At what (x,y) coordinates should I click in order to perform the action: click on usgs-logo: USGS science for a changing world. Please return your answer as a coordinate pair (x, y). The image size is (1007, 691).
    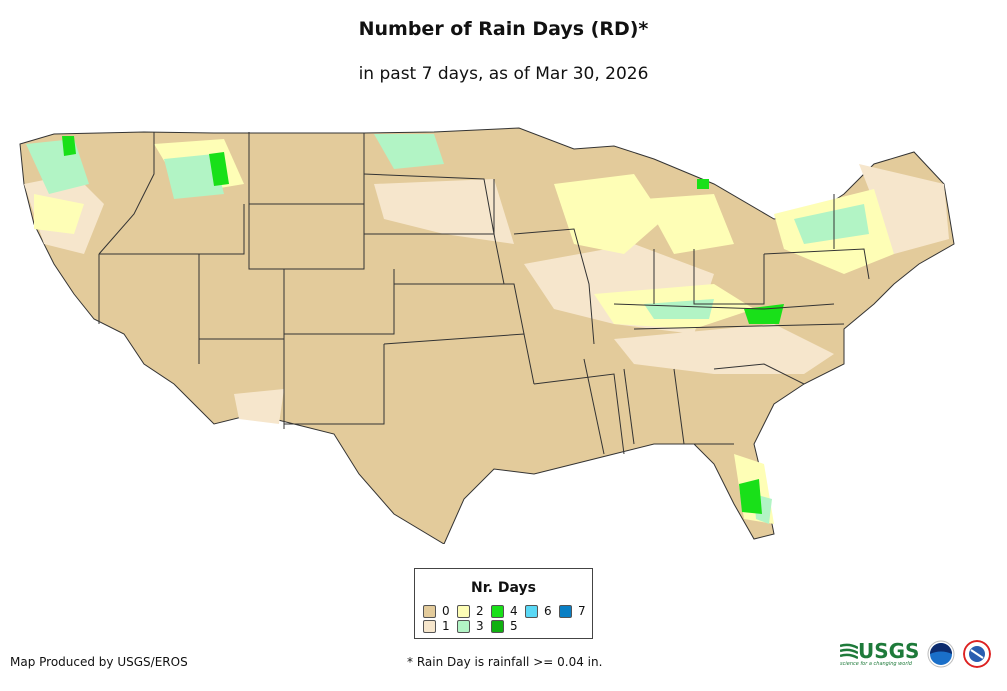
    Looking at the image, I should click on (879, 654).